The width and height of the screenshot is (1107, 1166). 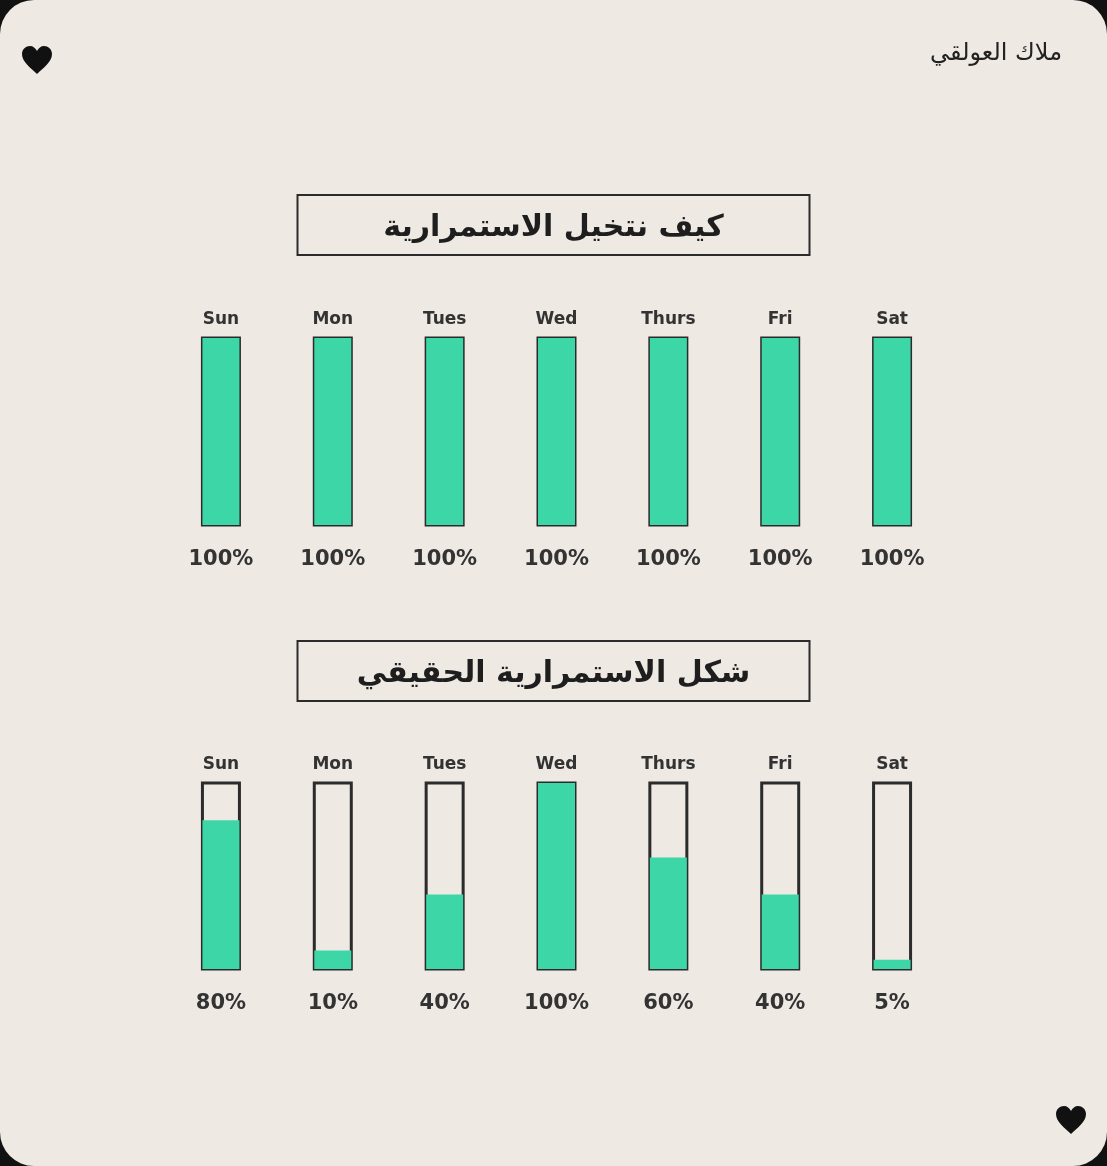 What do you see at coordinates (996, 52) in the screenshot?
I see `text: ملاك العولقي` at bounding box center [996, 52].